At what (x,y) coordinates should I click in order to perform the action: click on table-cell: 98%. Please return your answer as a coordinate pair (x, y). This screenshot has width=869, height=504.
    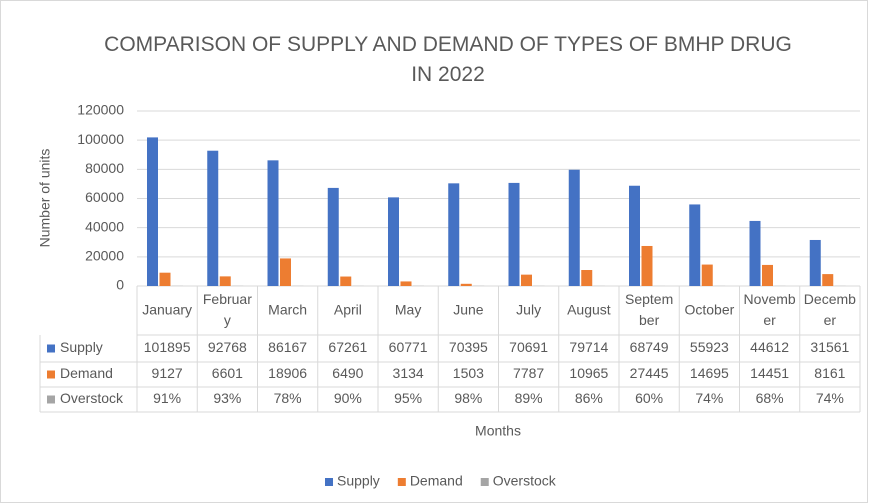
    Looking at the image, I should click on (468, 398).